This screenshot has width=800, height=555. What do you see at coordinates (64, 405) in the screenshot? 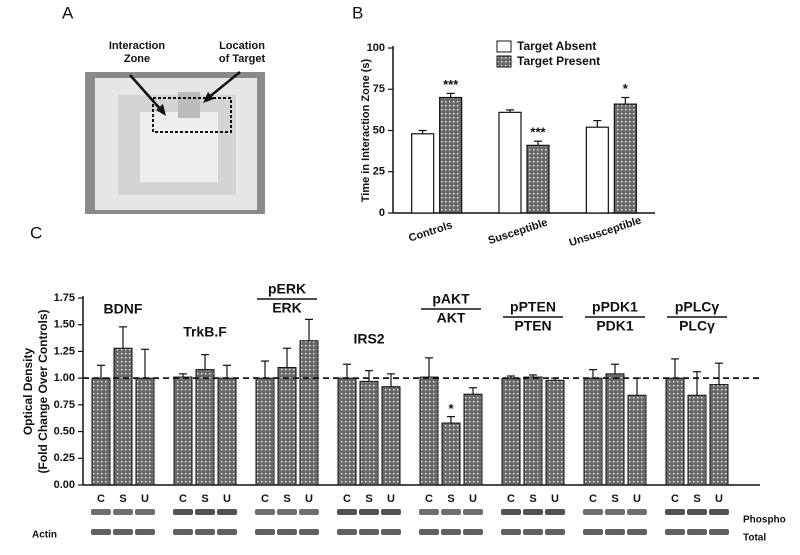
I see `y-tick-label: 0.75` at bounding box center [64, 405].